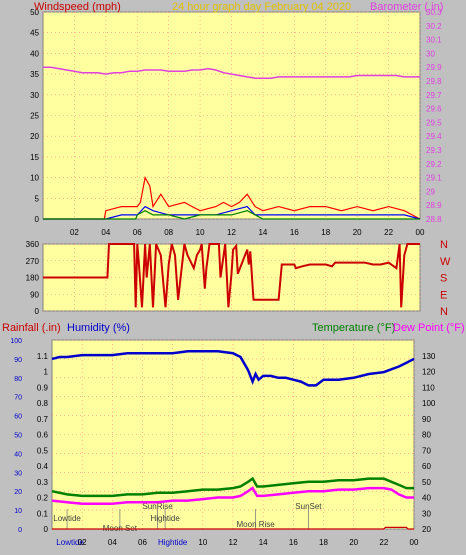 The image size is (466, 555). What do you see at coordinates (434, 122) in the screenshot?
I see `barometer-tick-label: 29.5` at bounding box center [434, 122].